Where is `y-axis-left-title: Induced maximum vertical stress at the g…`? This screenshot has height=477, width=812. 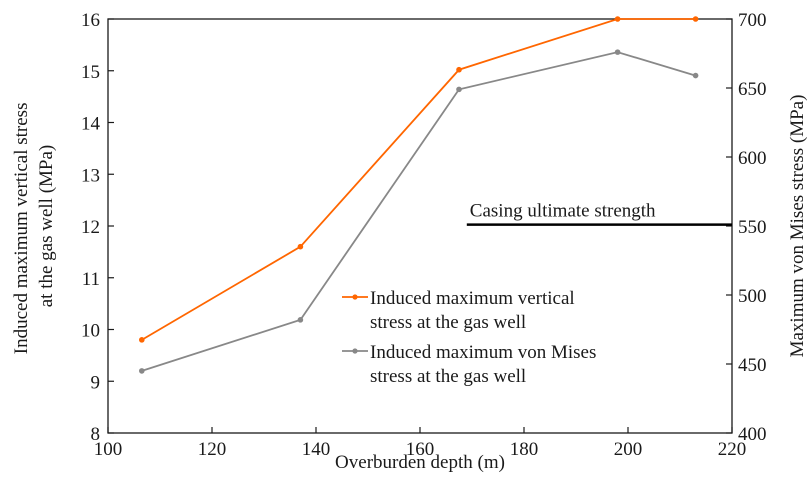 y-axis-left-title: Induced maximum vertical stress at the g… is located at coordinates (34, 226).